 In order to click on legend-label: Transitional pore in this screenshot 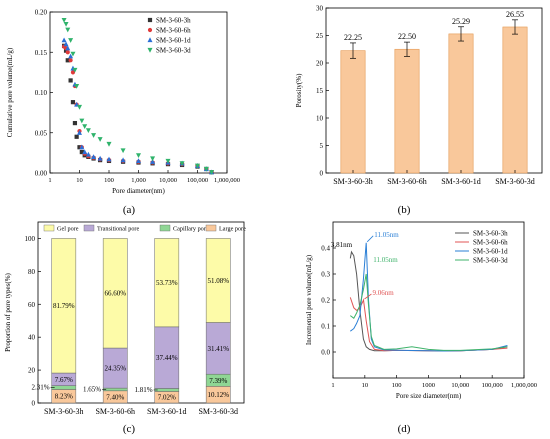, I will do `click(118, 229)`.